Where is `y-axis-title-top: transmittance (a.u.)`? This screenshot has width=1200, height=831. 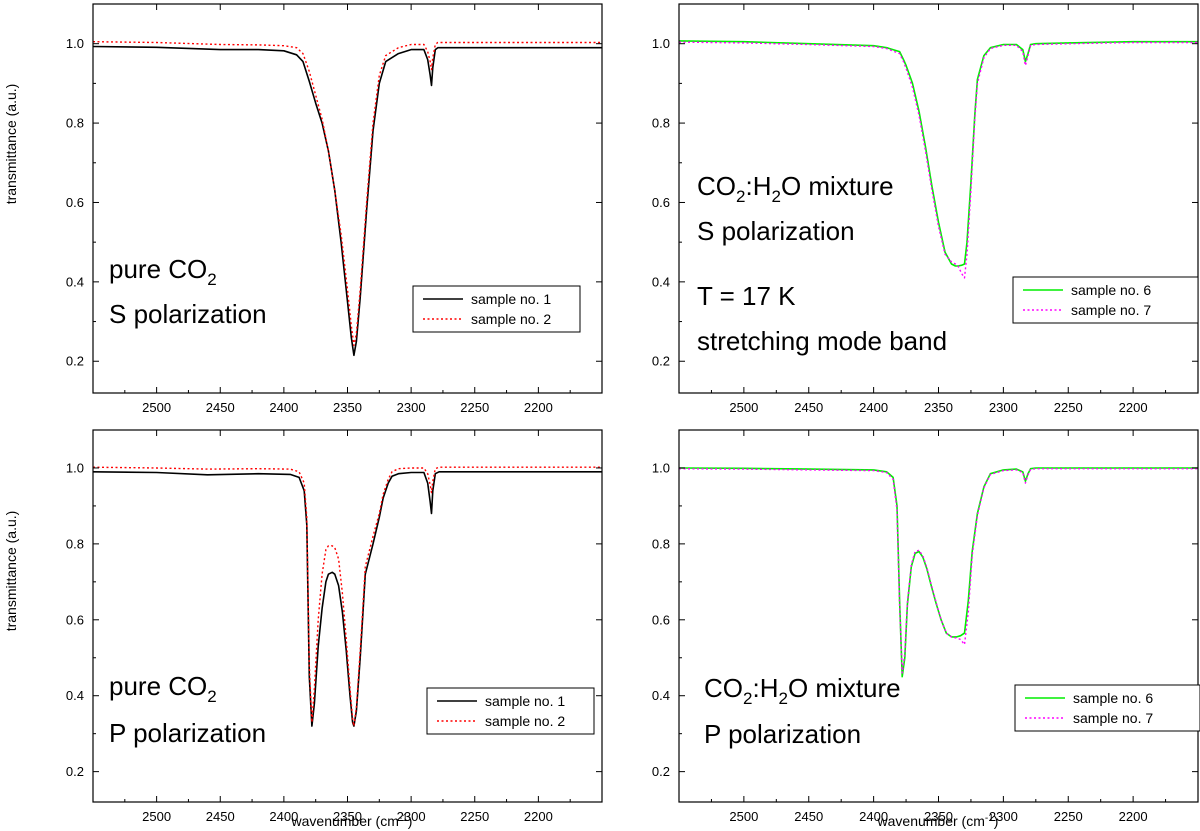 y-axis-title-top: transmittance (a.u.) is located at coordinates (11, 144).